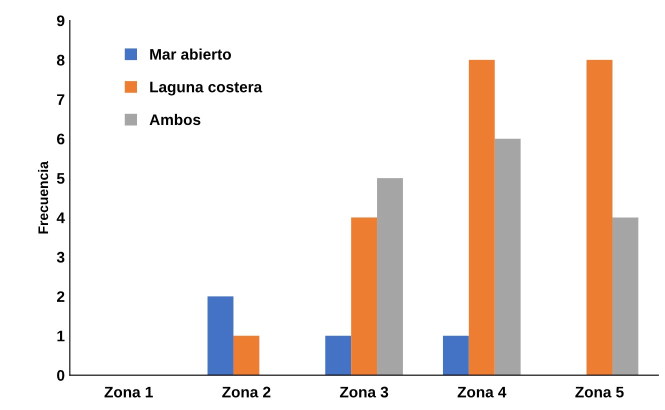 The image size is (665, 410). I want to click on legend-label: Mar abierto, so click(190, 54).